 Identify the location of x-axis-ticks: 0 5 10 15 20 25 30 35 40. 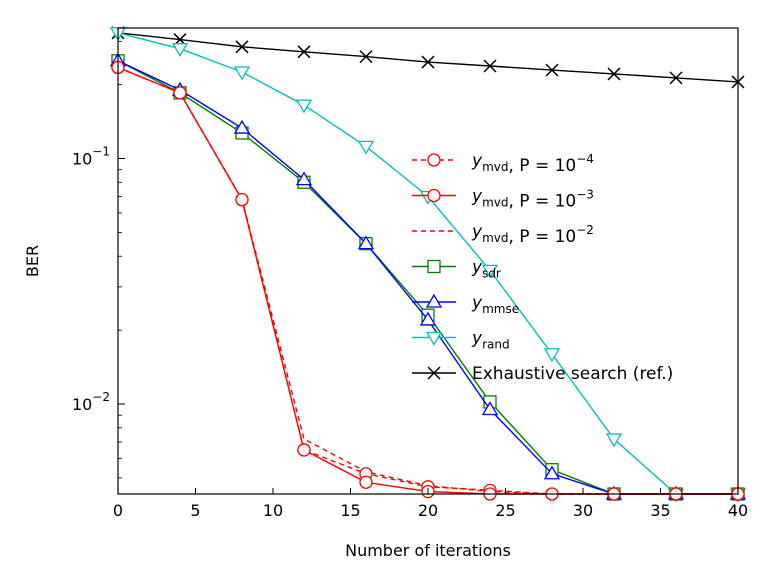
(430, 504).